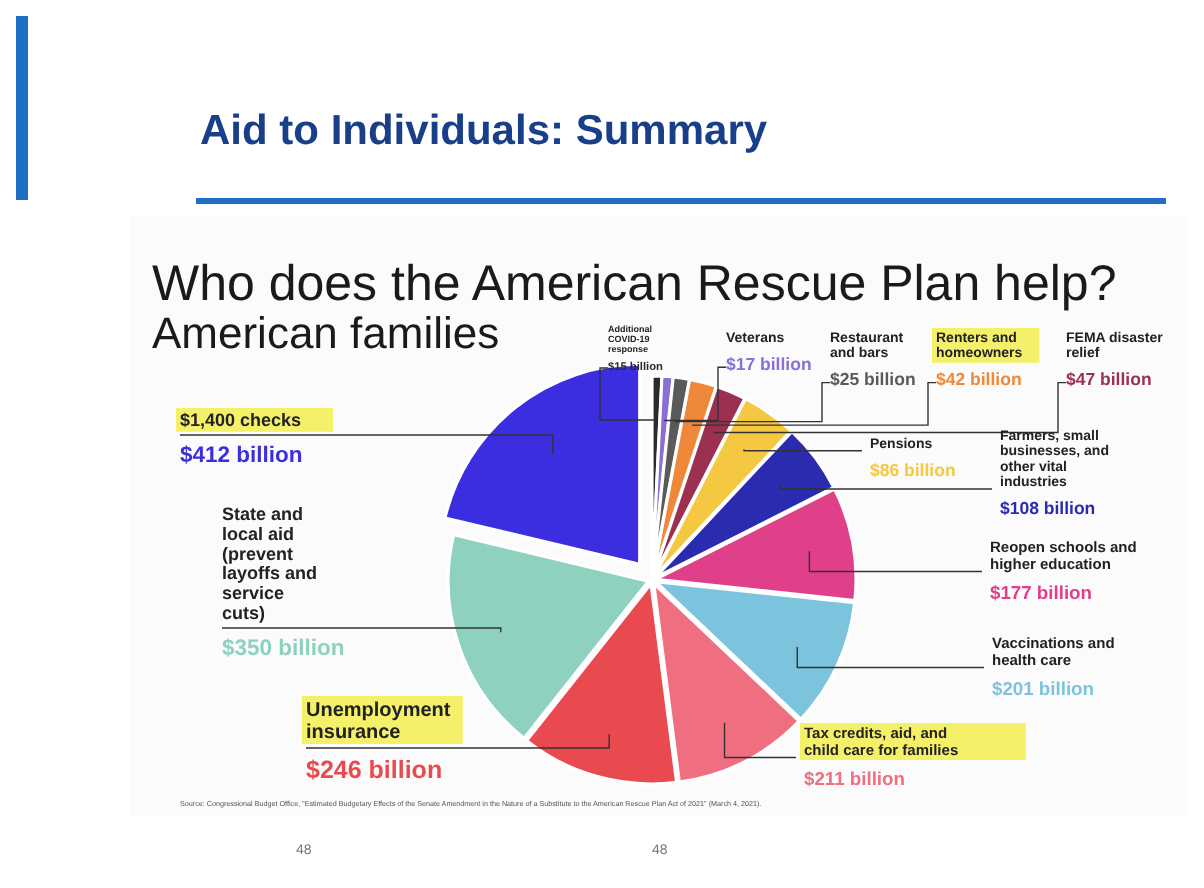  I want to click on chart-subtitle: American families, so click(326, 333).